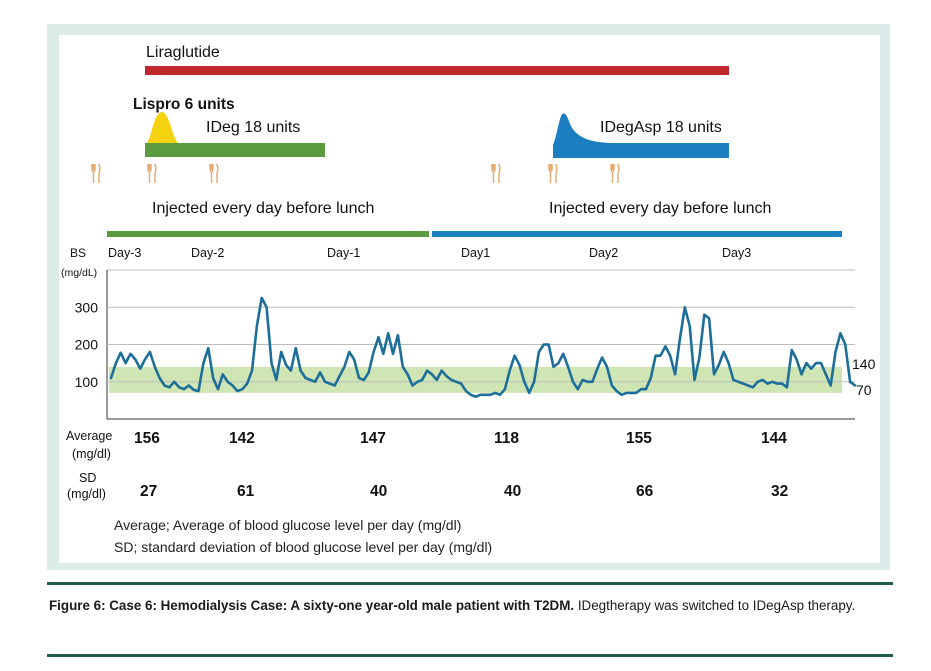 The image size is (931, 671). What do you see at coordinates (268, 234) in the screenshot?
I see `ideg-period-bar` at bounding box center [268, 234].